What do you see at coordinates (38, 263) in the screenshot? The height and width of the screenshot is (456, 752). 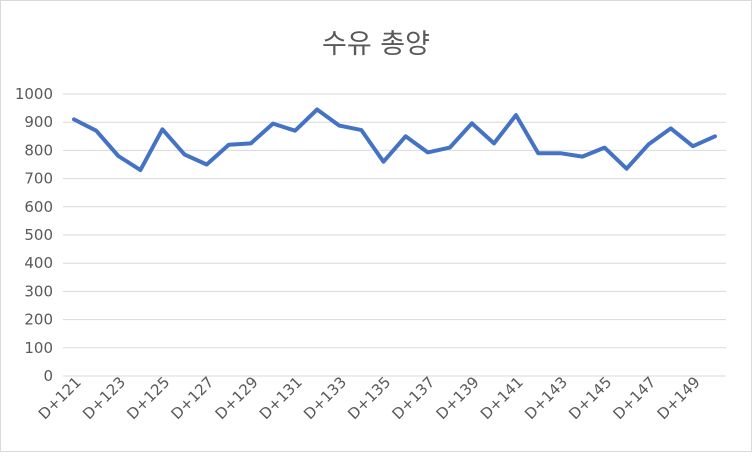 I see `y-tick-label: 400` at bounding box center [38, 263].